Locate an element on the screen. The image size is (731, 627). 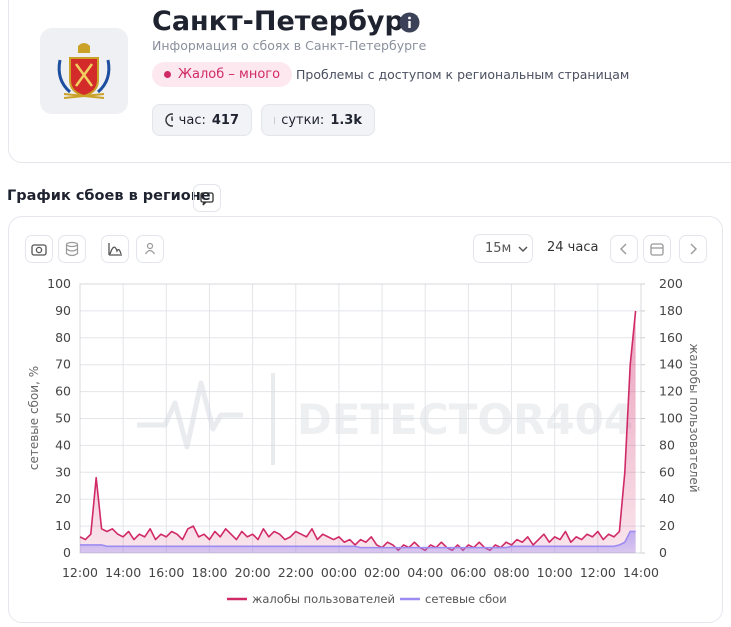
section-title: График сбоев в регионе is located at coordinates (109, 196).